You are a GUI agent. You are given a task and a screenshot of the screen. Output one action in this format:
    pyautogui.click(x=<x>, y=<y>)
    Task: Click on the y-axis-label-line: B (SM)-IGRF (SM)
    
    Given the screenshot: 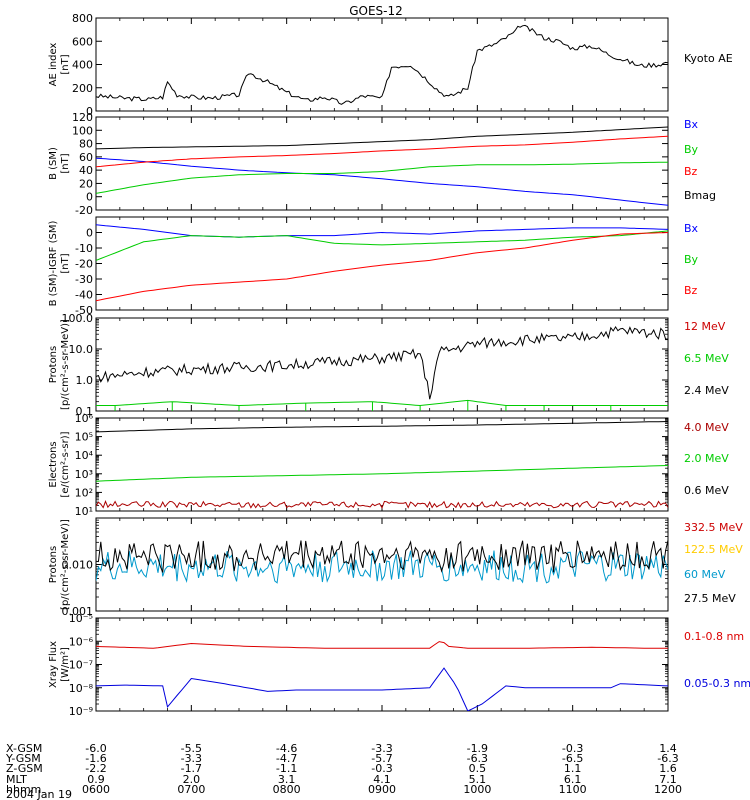 What is the action you would take?
    pyautogui.click(x=53, y=264)
    